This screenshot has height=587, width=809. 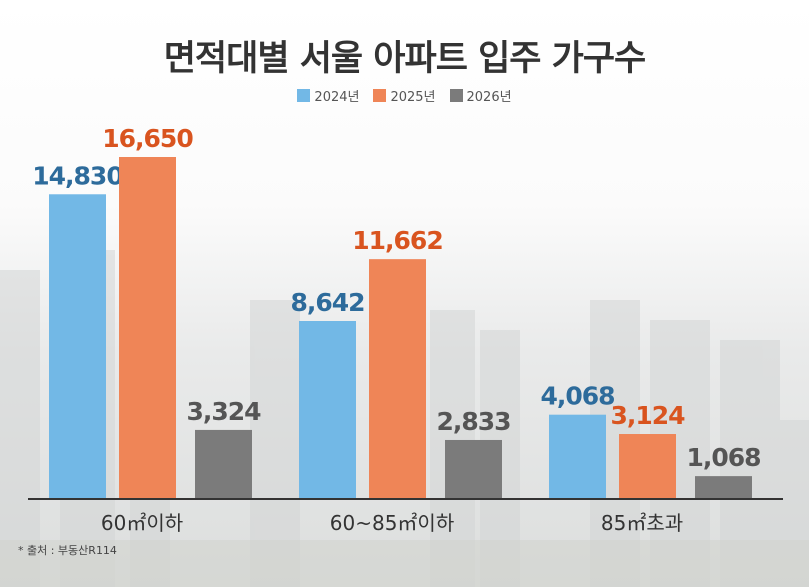 I want to click on legend-label: 2024년, so click(x=337, y=97).